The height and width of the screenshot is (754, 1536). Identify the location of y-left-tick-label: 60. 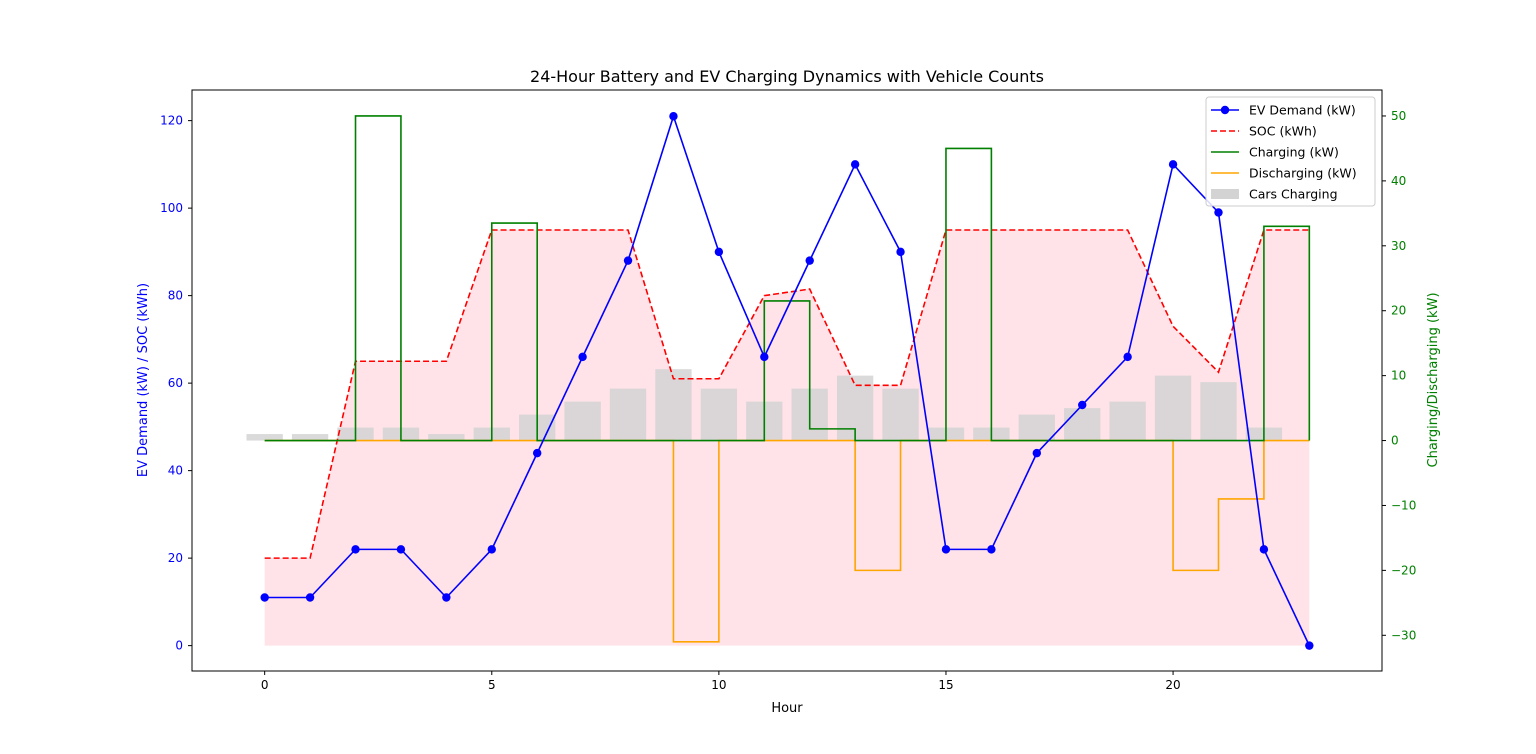
(175, 383).